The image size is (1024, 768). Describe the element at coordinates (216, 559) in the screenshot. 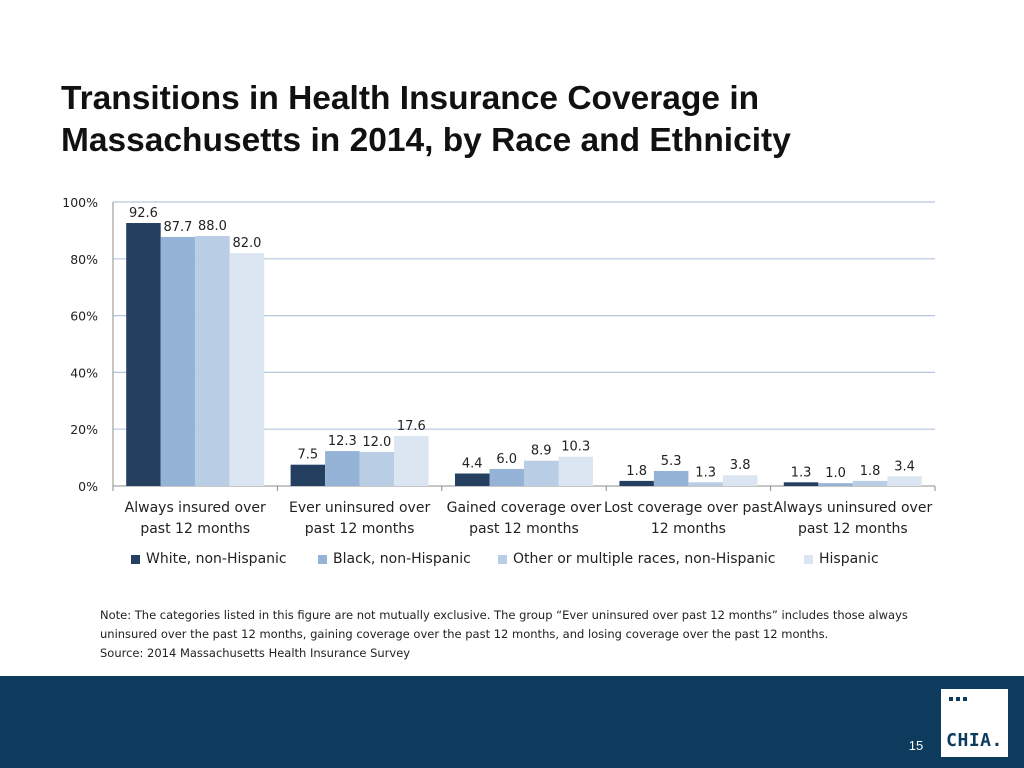

I see `legend-label: White, non-Hispanic` at that location.